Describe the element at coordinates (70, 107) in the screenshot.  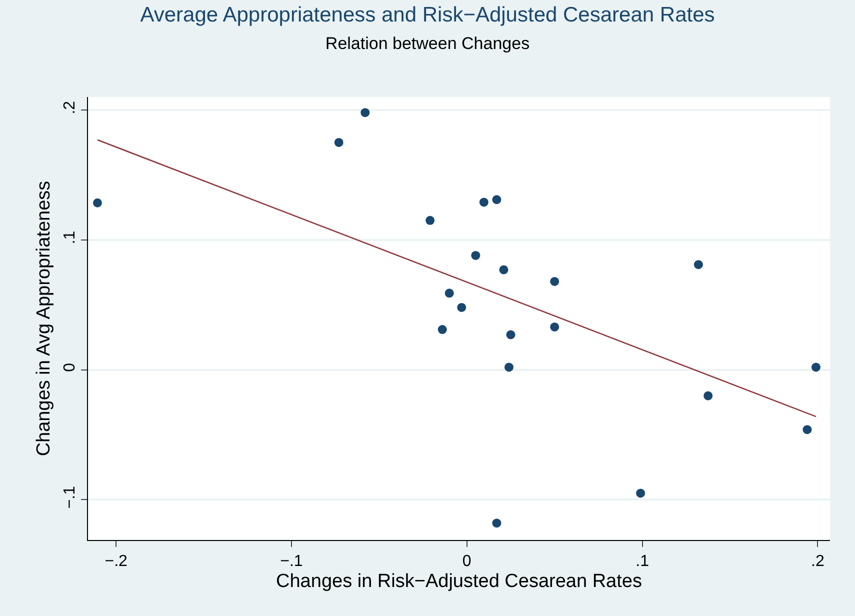
I see `y-tick-label: .2` at that location.